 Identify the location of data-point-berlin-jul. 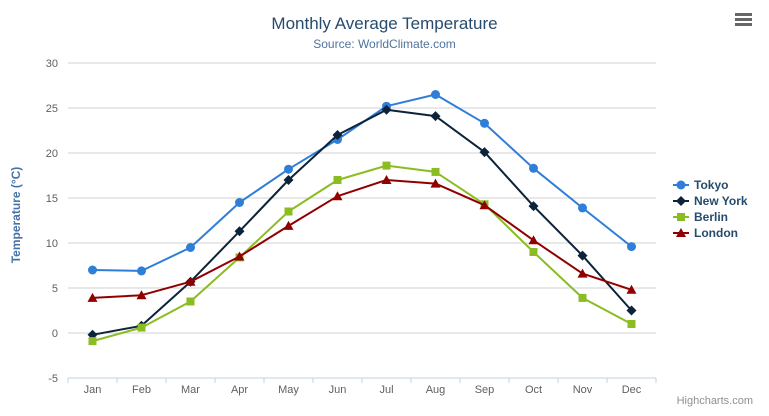
(386, 165).